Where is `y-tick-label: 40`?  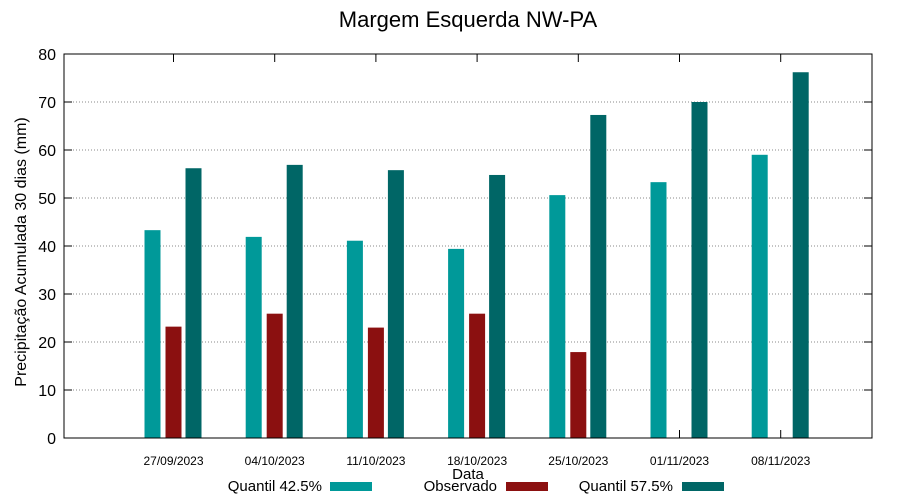
y-tick-label: 40 is located at coordinates (47, 247).